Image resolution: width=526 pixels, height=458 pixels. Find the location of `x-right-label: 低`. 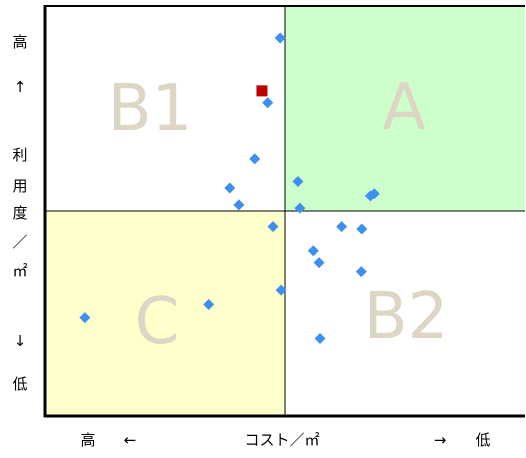

x-right-label: 低 is located at coordinates (482, 440).